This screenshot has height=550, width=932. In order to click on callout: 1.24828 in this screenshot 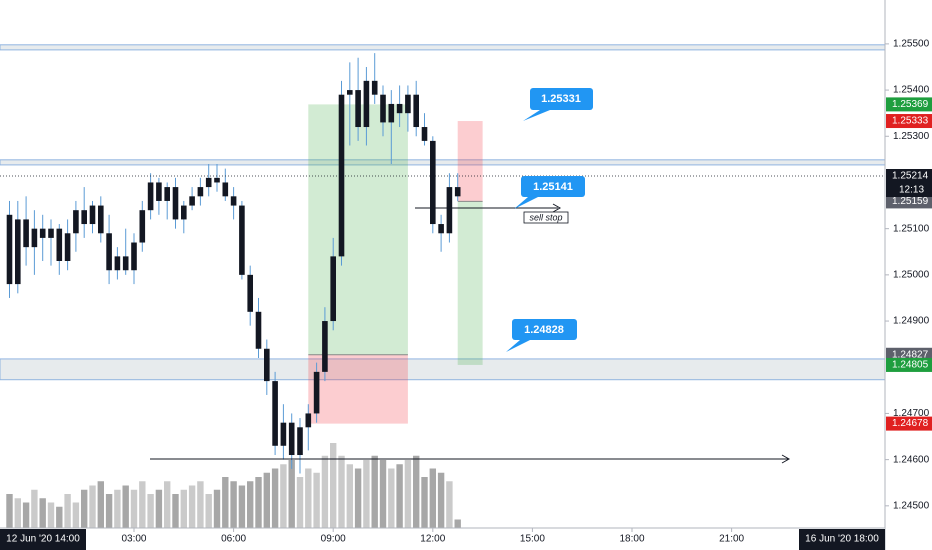, I will do `click(541, 335)`.